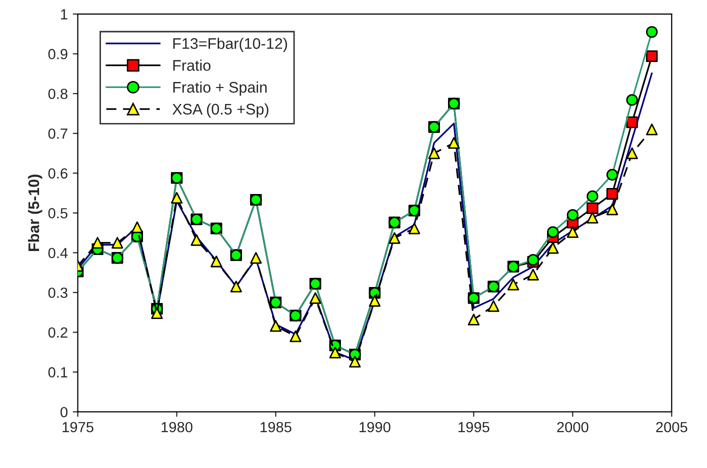  What do you see at coordinates (572, 427) in the screenshot?
I see `x-tick-label: 2000` at bounding box center [572, 427].